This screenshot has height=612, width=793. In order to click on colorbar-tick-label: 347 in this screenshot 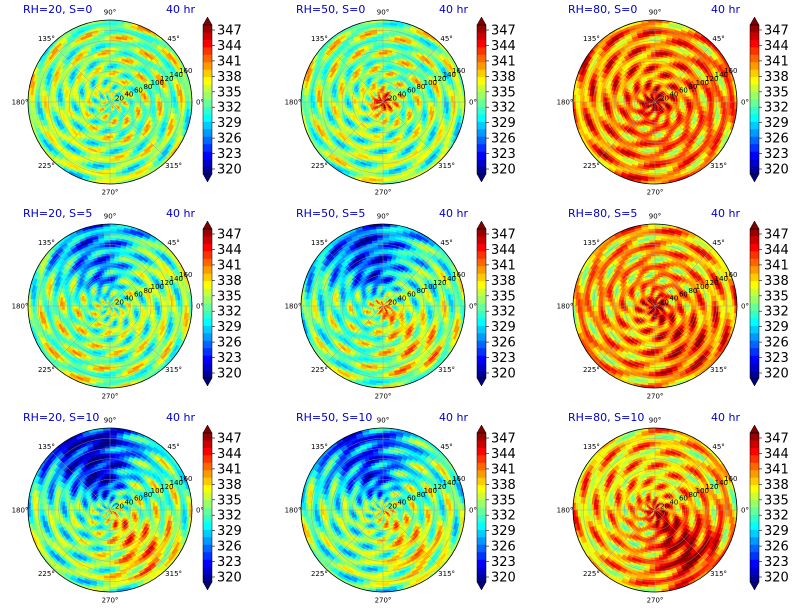, I will do `click(229, 31)`.